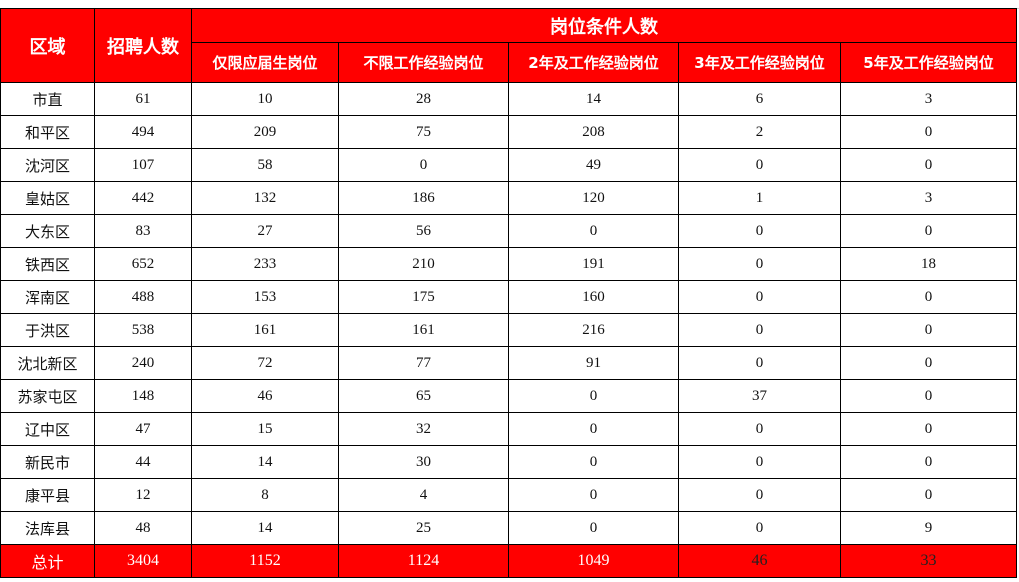  I want to click on value-cell: 72, so click(265, 363).